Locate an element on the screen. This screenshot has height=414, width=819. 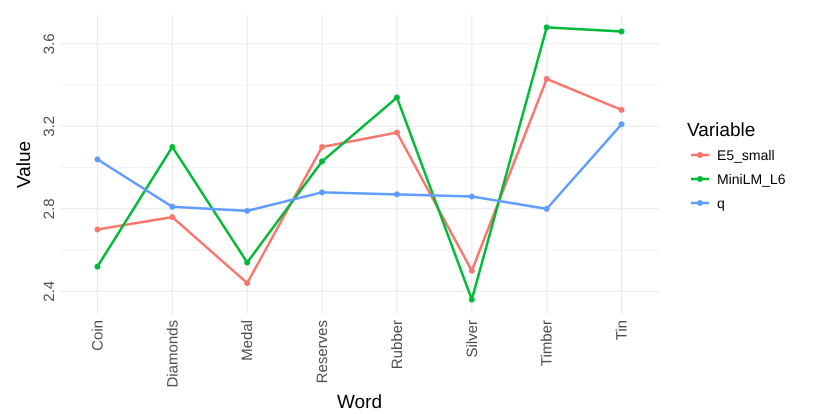
x-tick-label: Silver is located at coordinates (472, 339).